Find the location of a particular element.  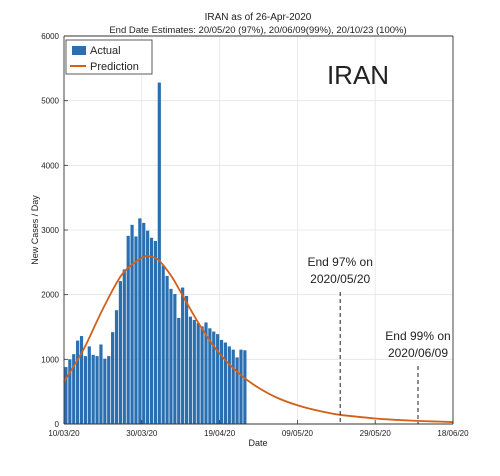

legend-swatch-actual is located at coordinates (79, 50).